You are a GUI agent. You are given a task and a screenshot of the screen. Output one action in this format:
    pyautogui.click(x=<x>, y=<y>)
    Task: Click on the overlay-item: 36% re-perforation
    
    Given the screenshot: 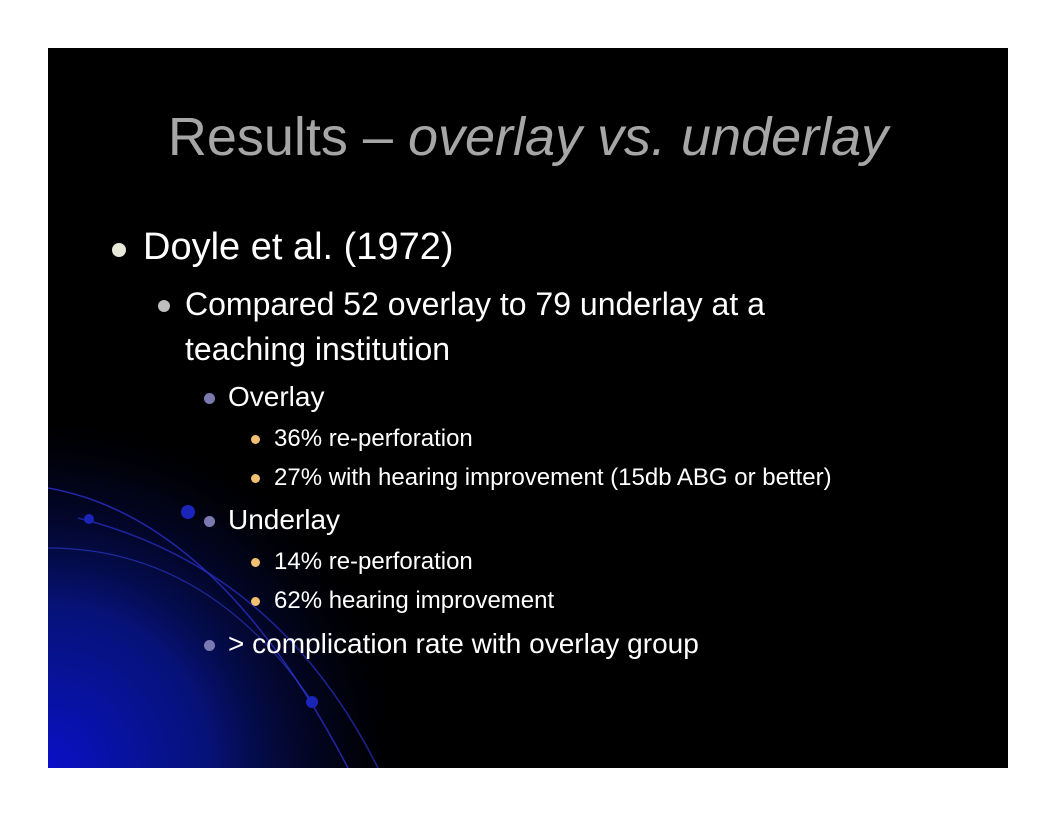 What is the action you would take?
    pyautogui.click(x=373, y=438)
    